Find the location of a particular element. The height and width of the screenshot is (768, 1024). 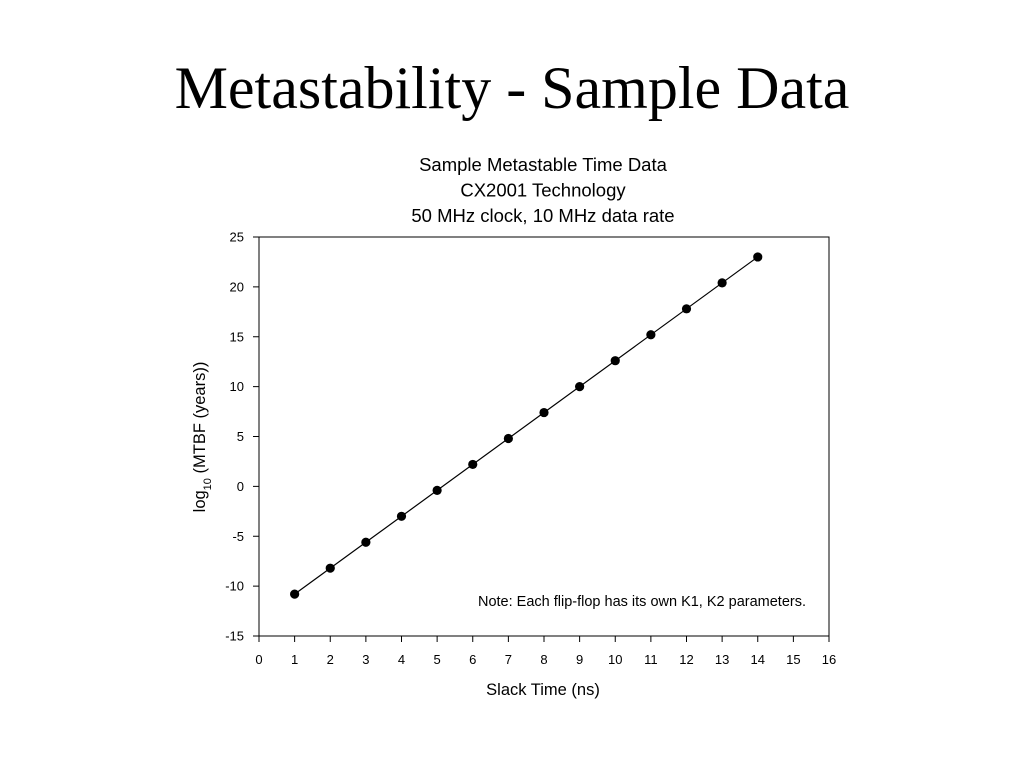

x-tick-label: 9 is located at coordinates (579, 659).